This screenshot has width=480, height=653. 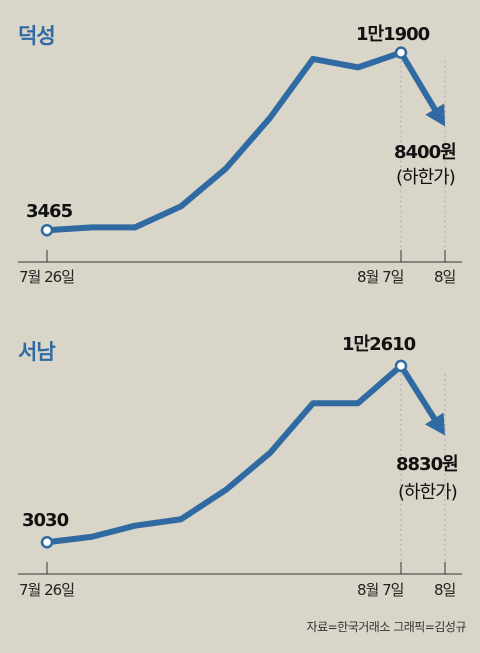 I want to click on x-tick-aug7-1: 8월 7일, so click(x=380, y=277).